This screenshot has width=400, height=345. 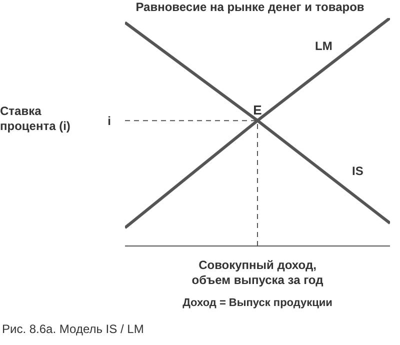 I want to click on y-axis-title: Ставка процента (i), so click(x=35, y=119).